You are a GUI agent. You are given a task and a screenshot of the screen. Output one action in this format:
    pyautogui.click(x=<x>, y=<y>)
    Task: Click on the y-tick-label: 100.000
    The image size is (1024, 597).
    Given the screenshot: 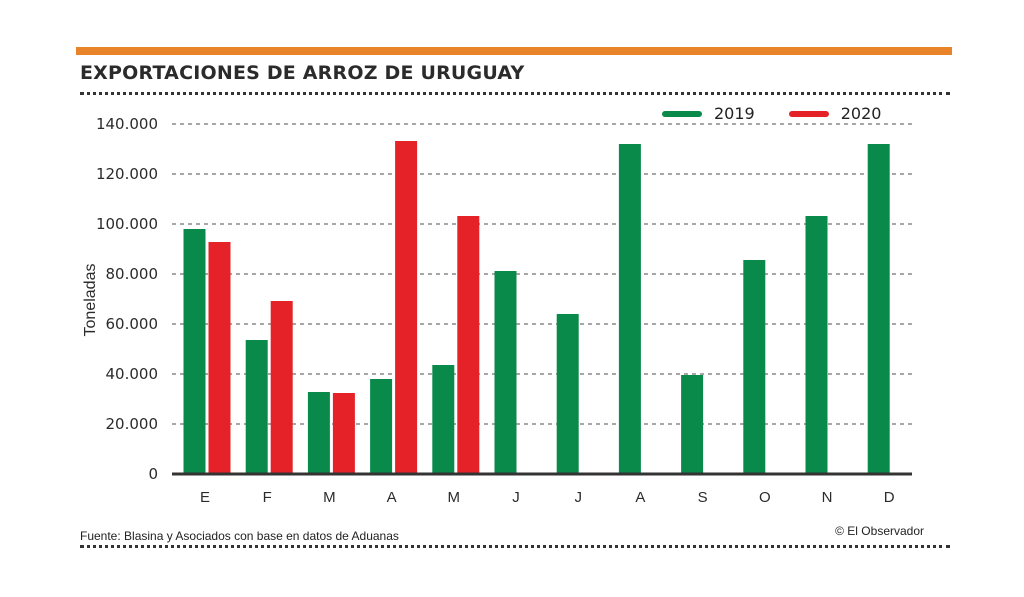 What is the action you would take?
    pyautogui.click(x=127, y=224)
    